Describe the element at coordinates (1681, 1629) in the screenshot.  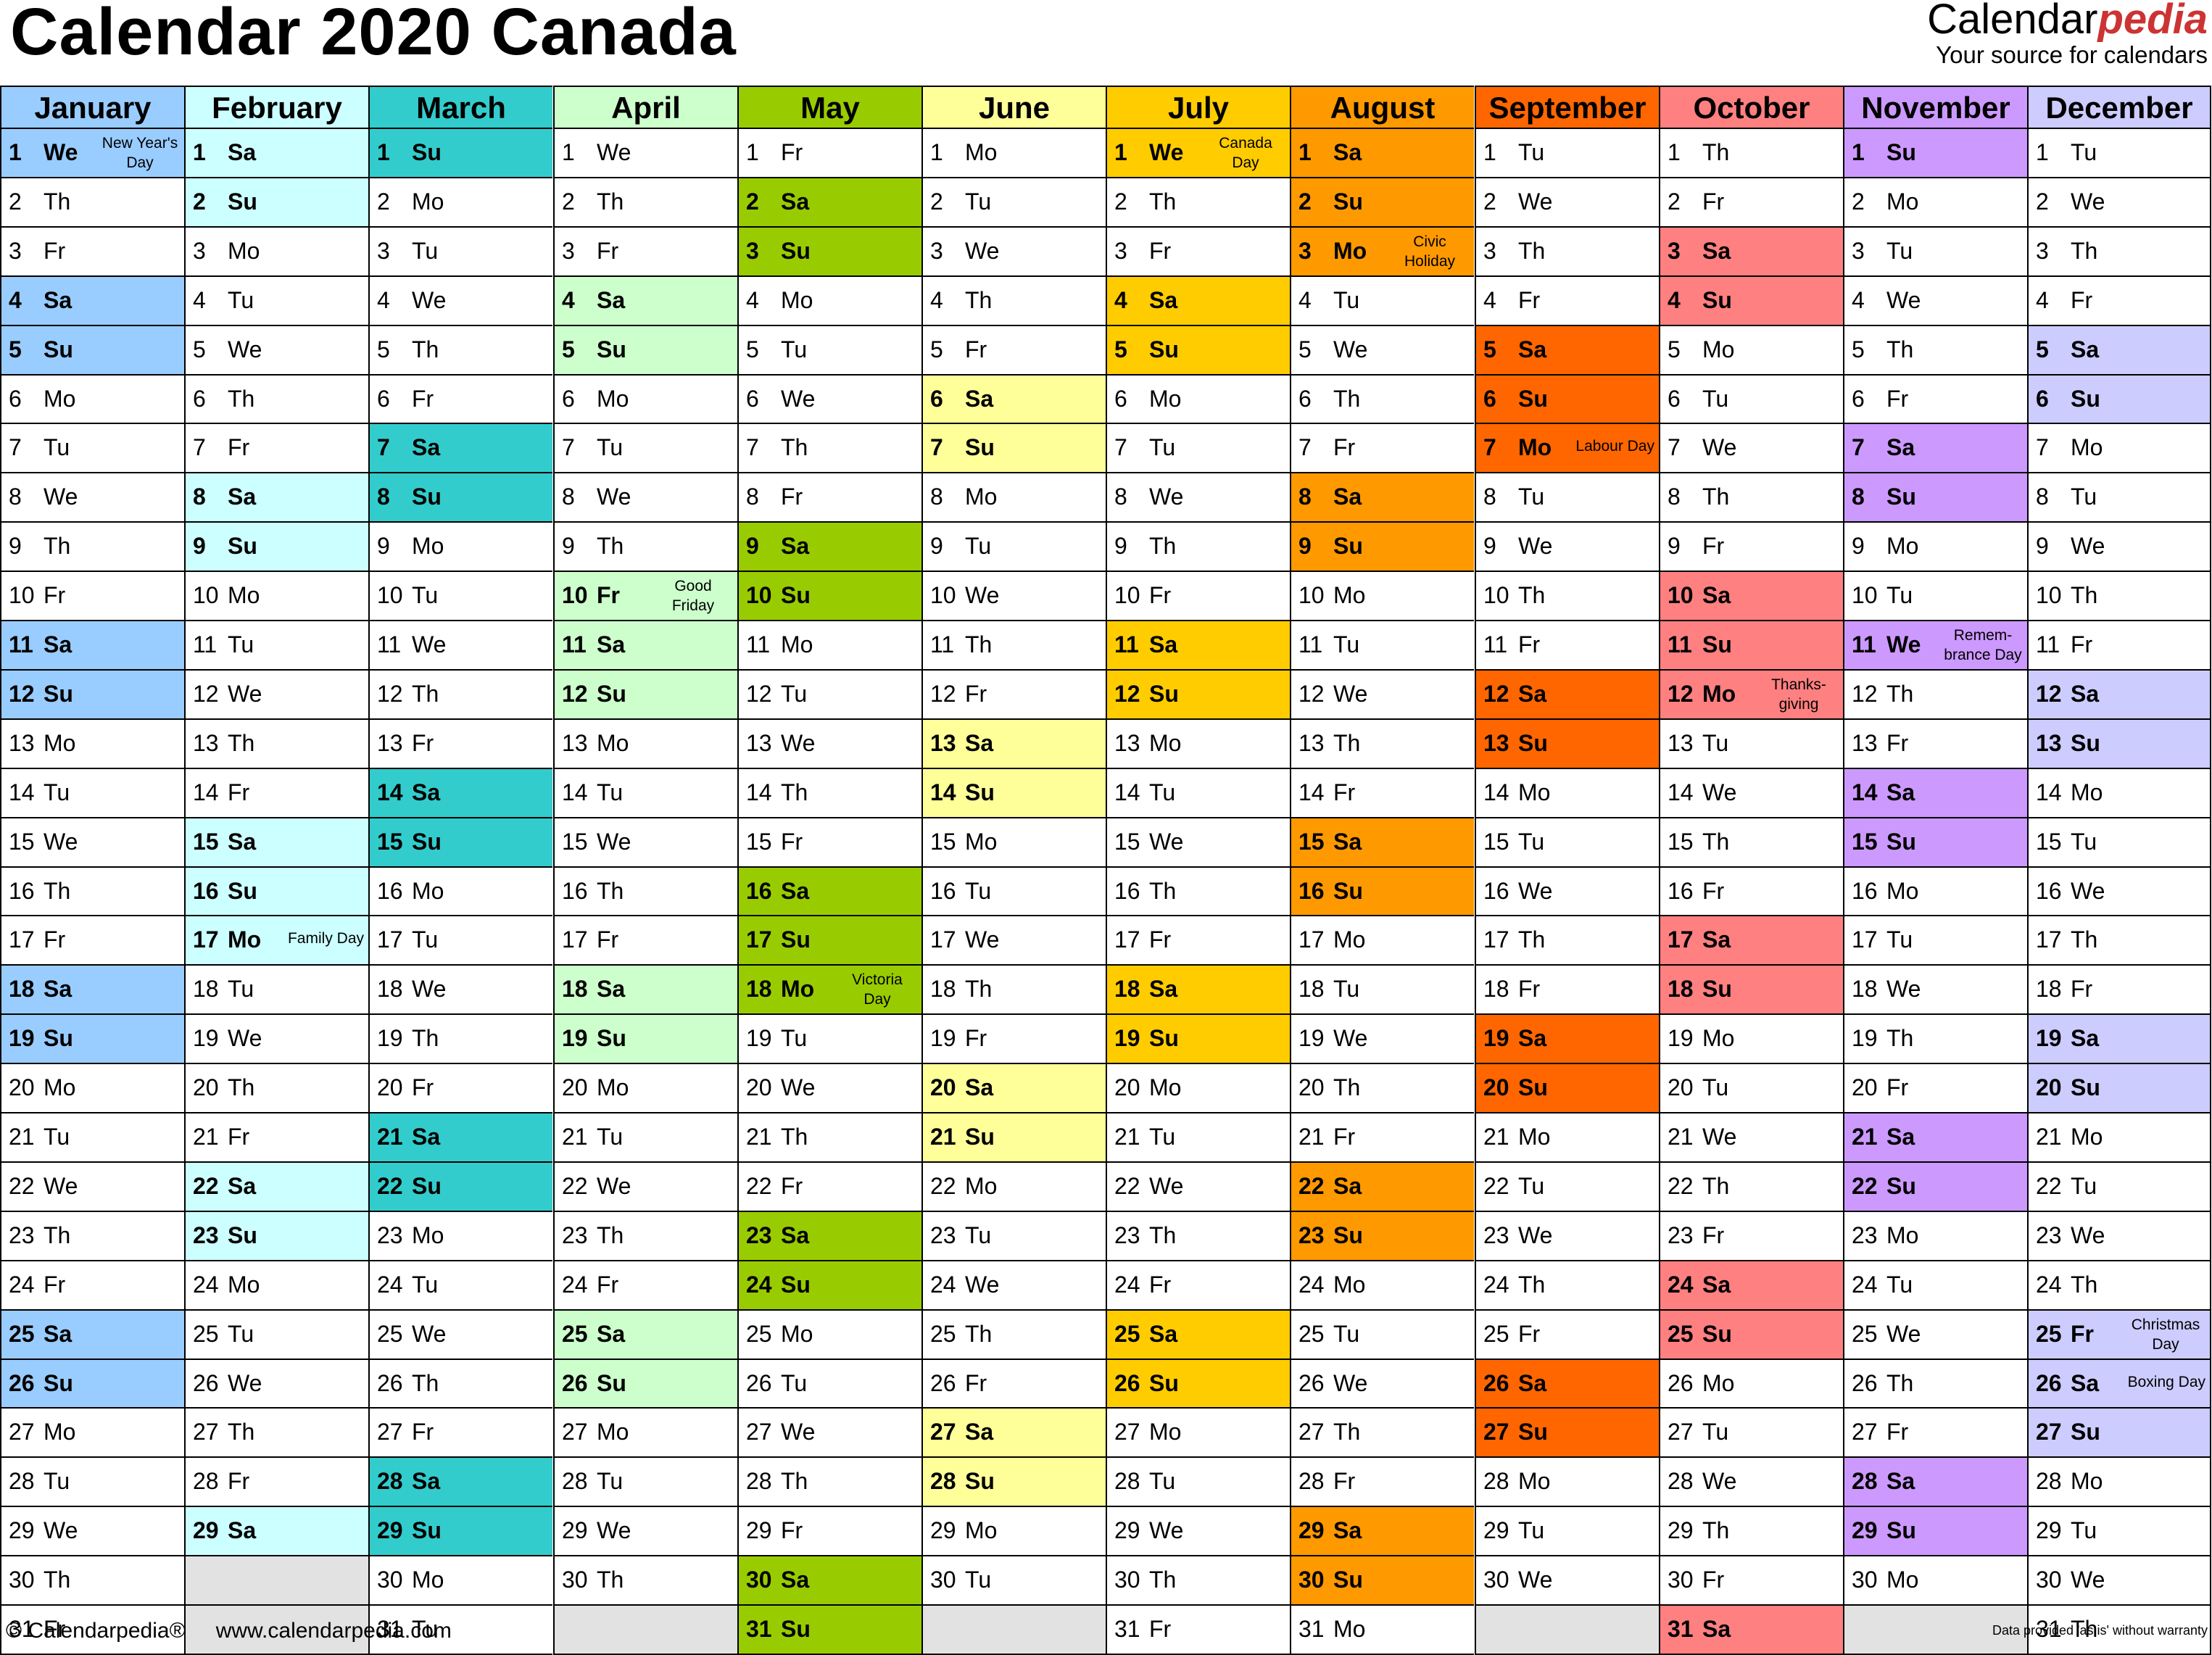
I see `day-number: 31` at that location.